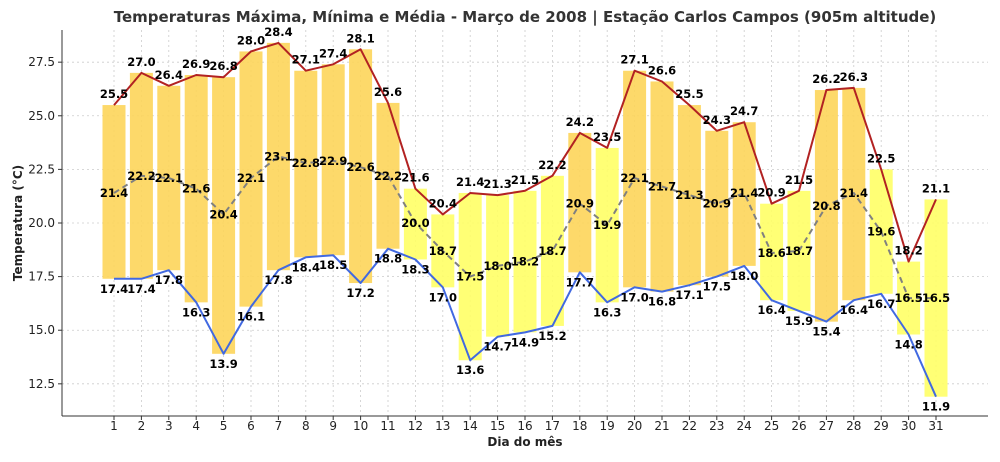  What do you see at coordinates (278, 157) in the screenshot?
I see `mean-value-label: 23.1` at bounding box center [278, 157].